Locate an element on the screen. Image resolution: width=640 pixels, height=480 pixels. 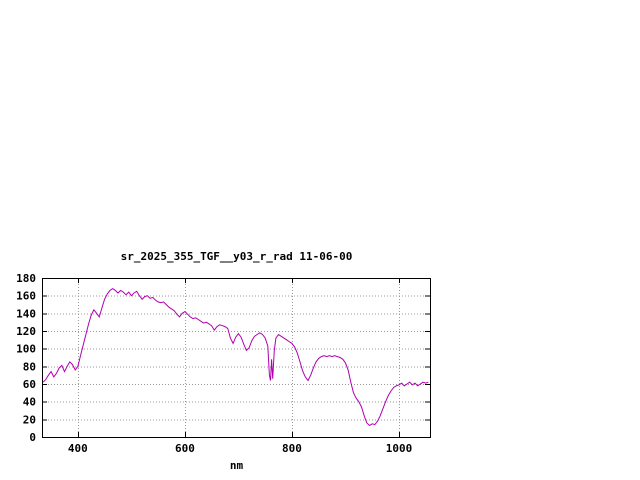
svg-text: 400 is located at coordinates (78, 448).